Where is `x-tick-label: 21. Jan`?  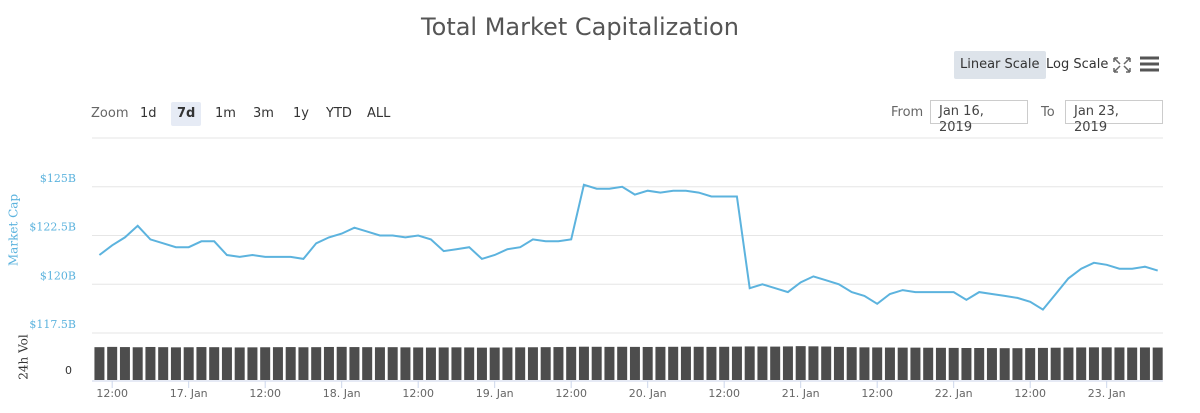 x-tick-label: 21. Jan is located at coordinates (801, 393).